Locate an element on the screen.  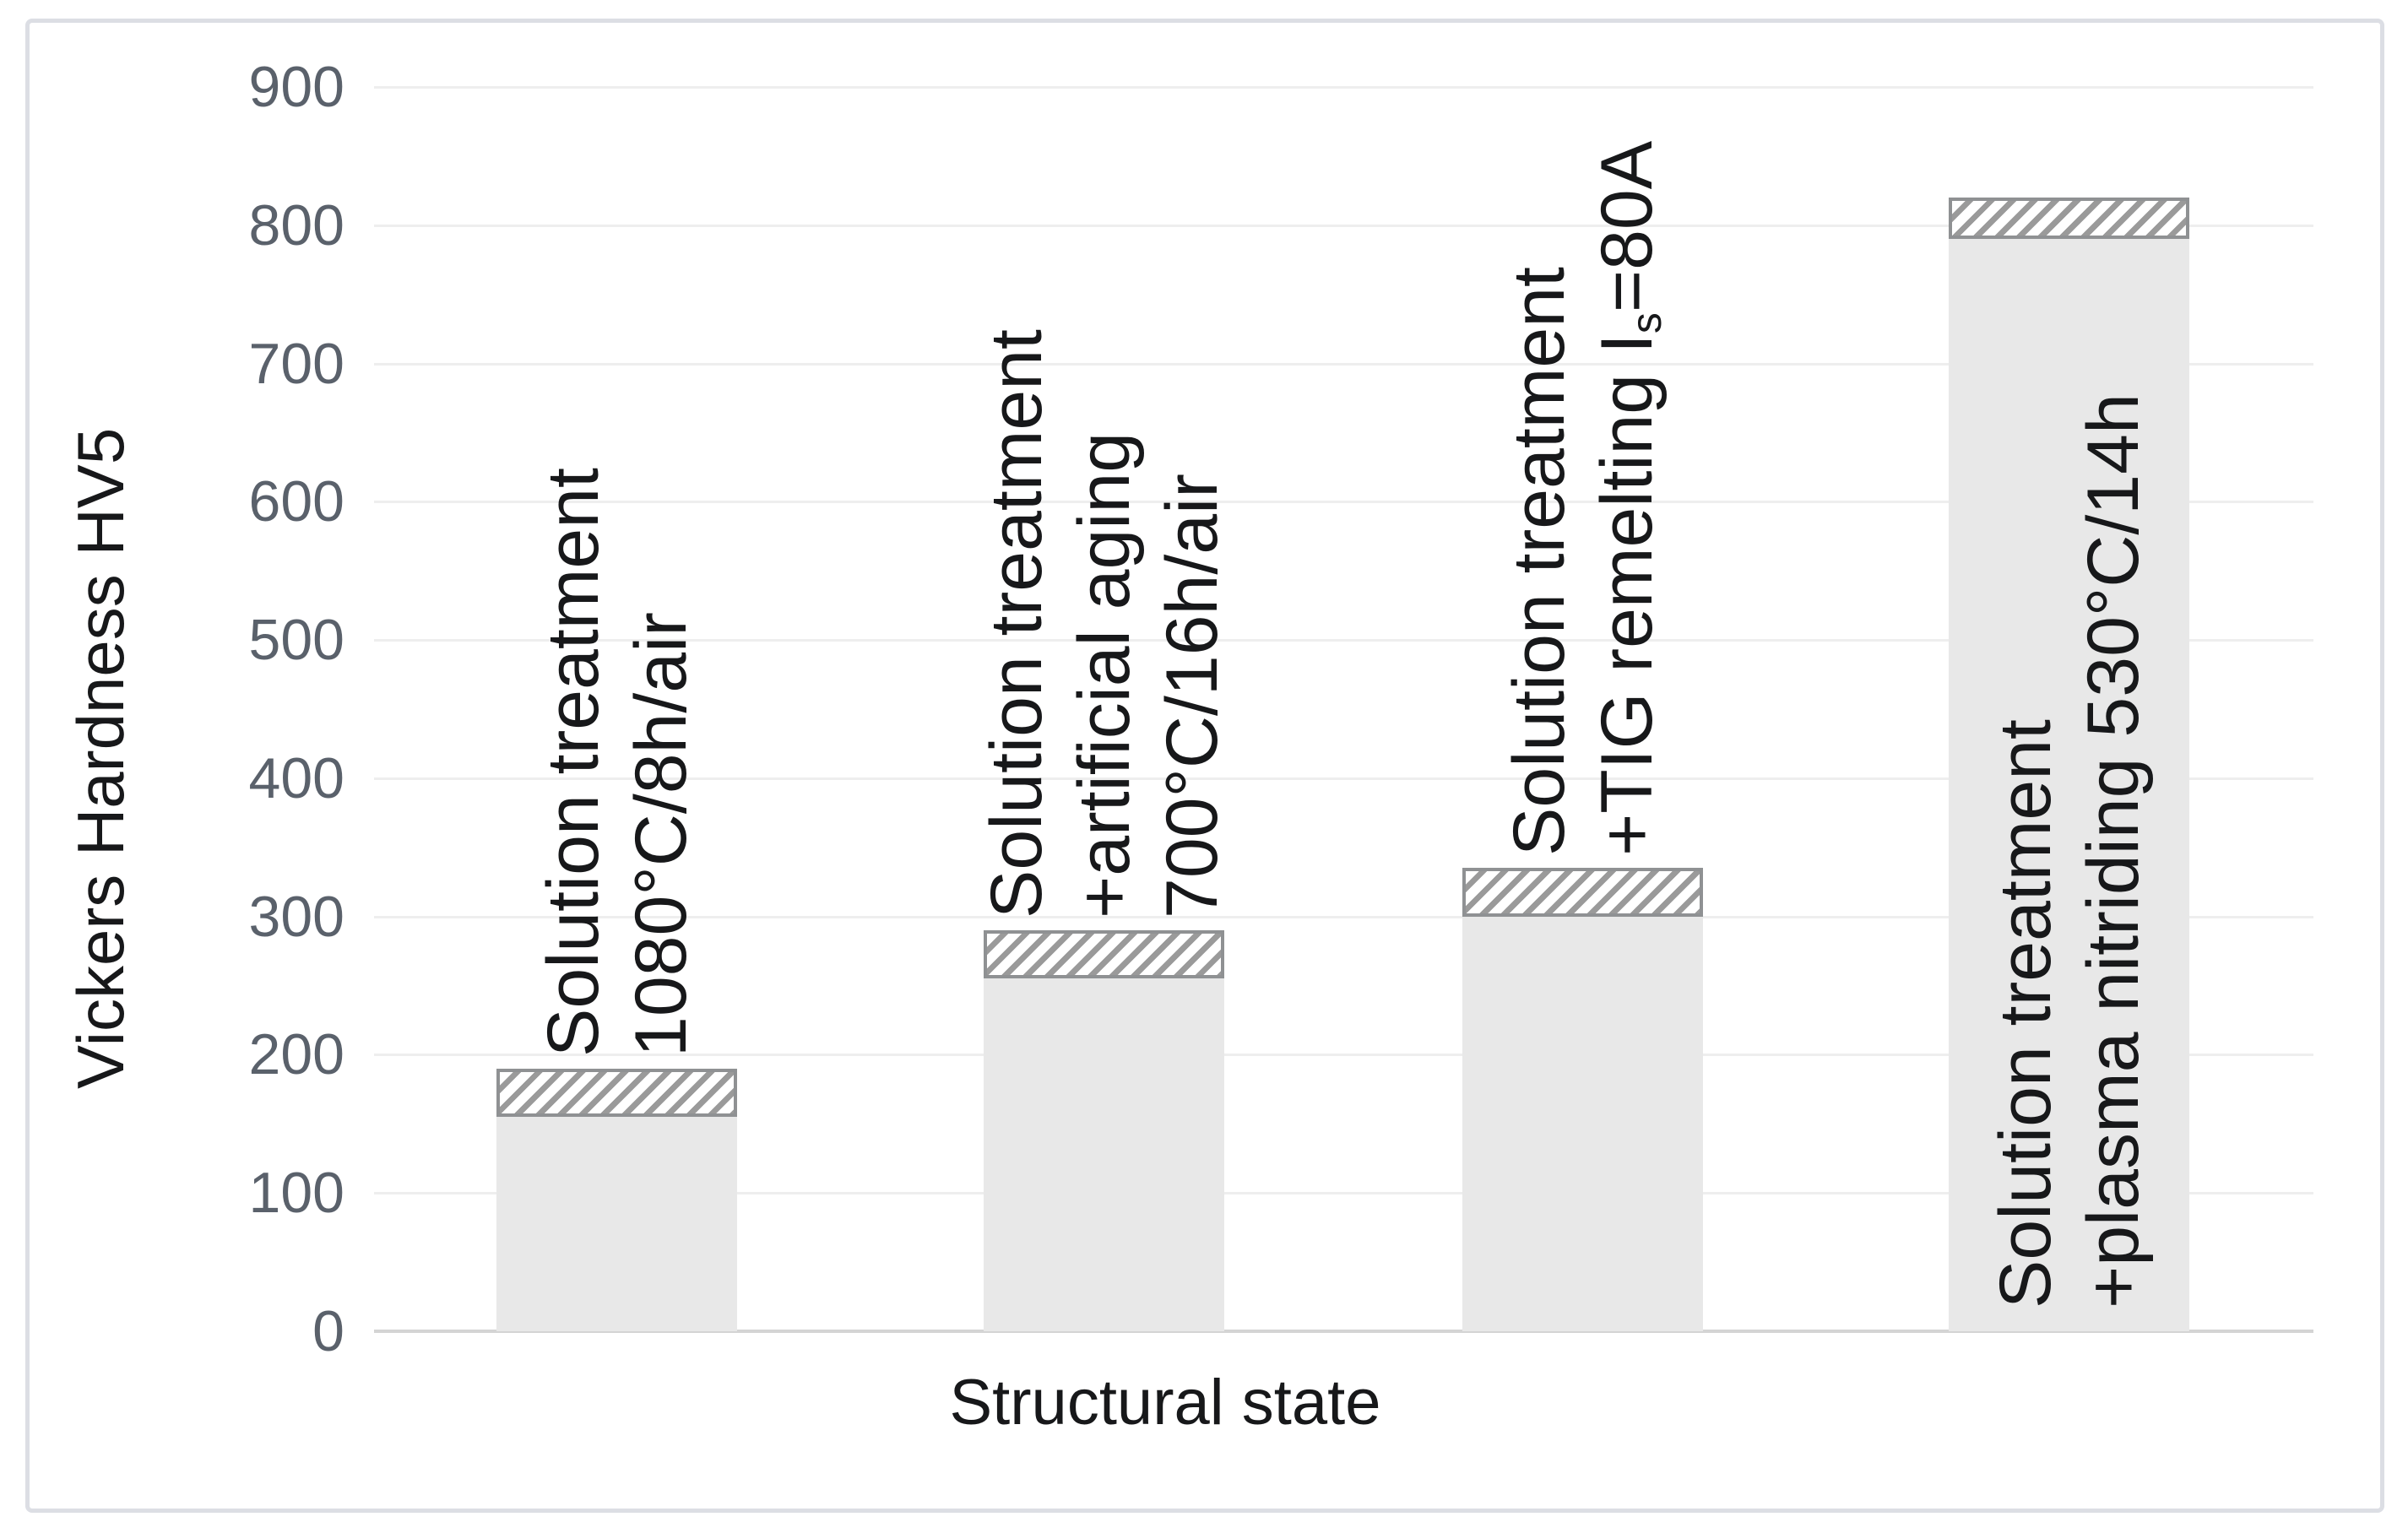
category-label-line: 1080°C/8h/air is located at coordinates (661, 834).